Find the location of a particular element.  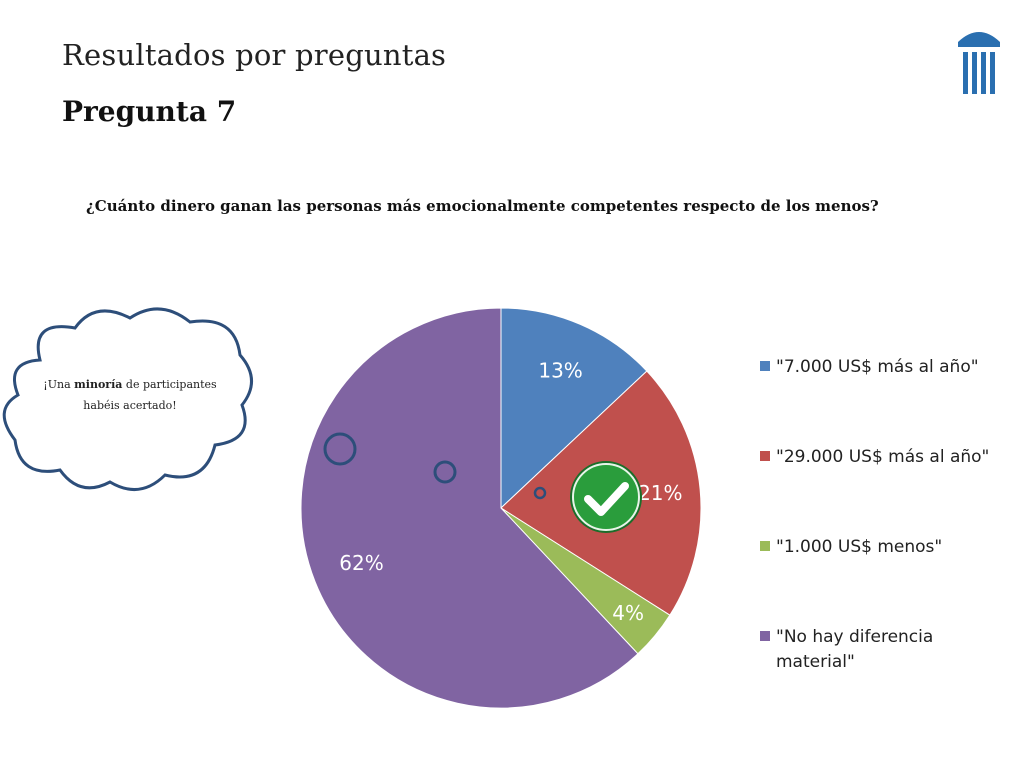

pie-label-2: 21% is located at coordinates (660, 493).